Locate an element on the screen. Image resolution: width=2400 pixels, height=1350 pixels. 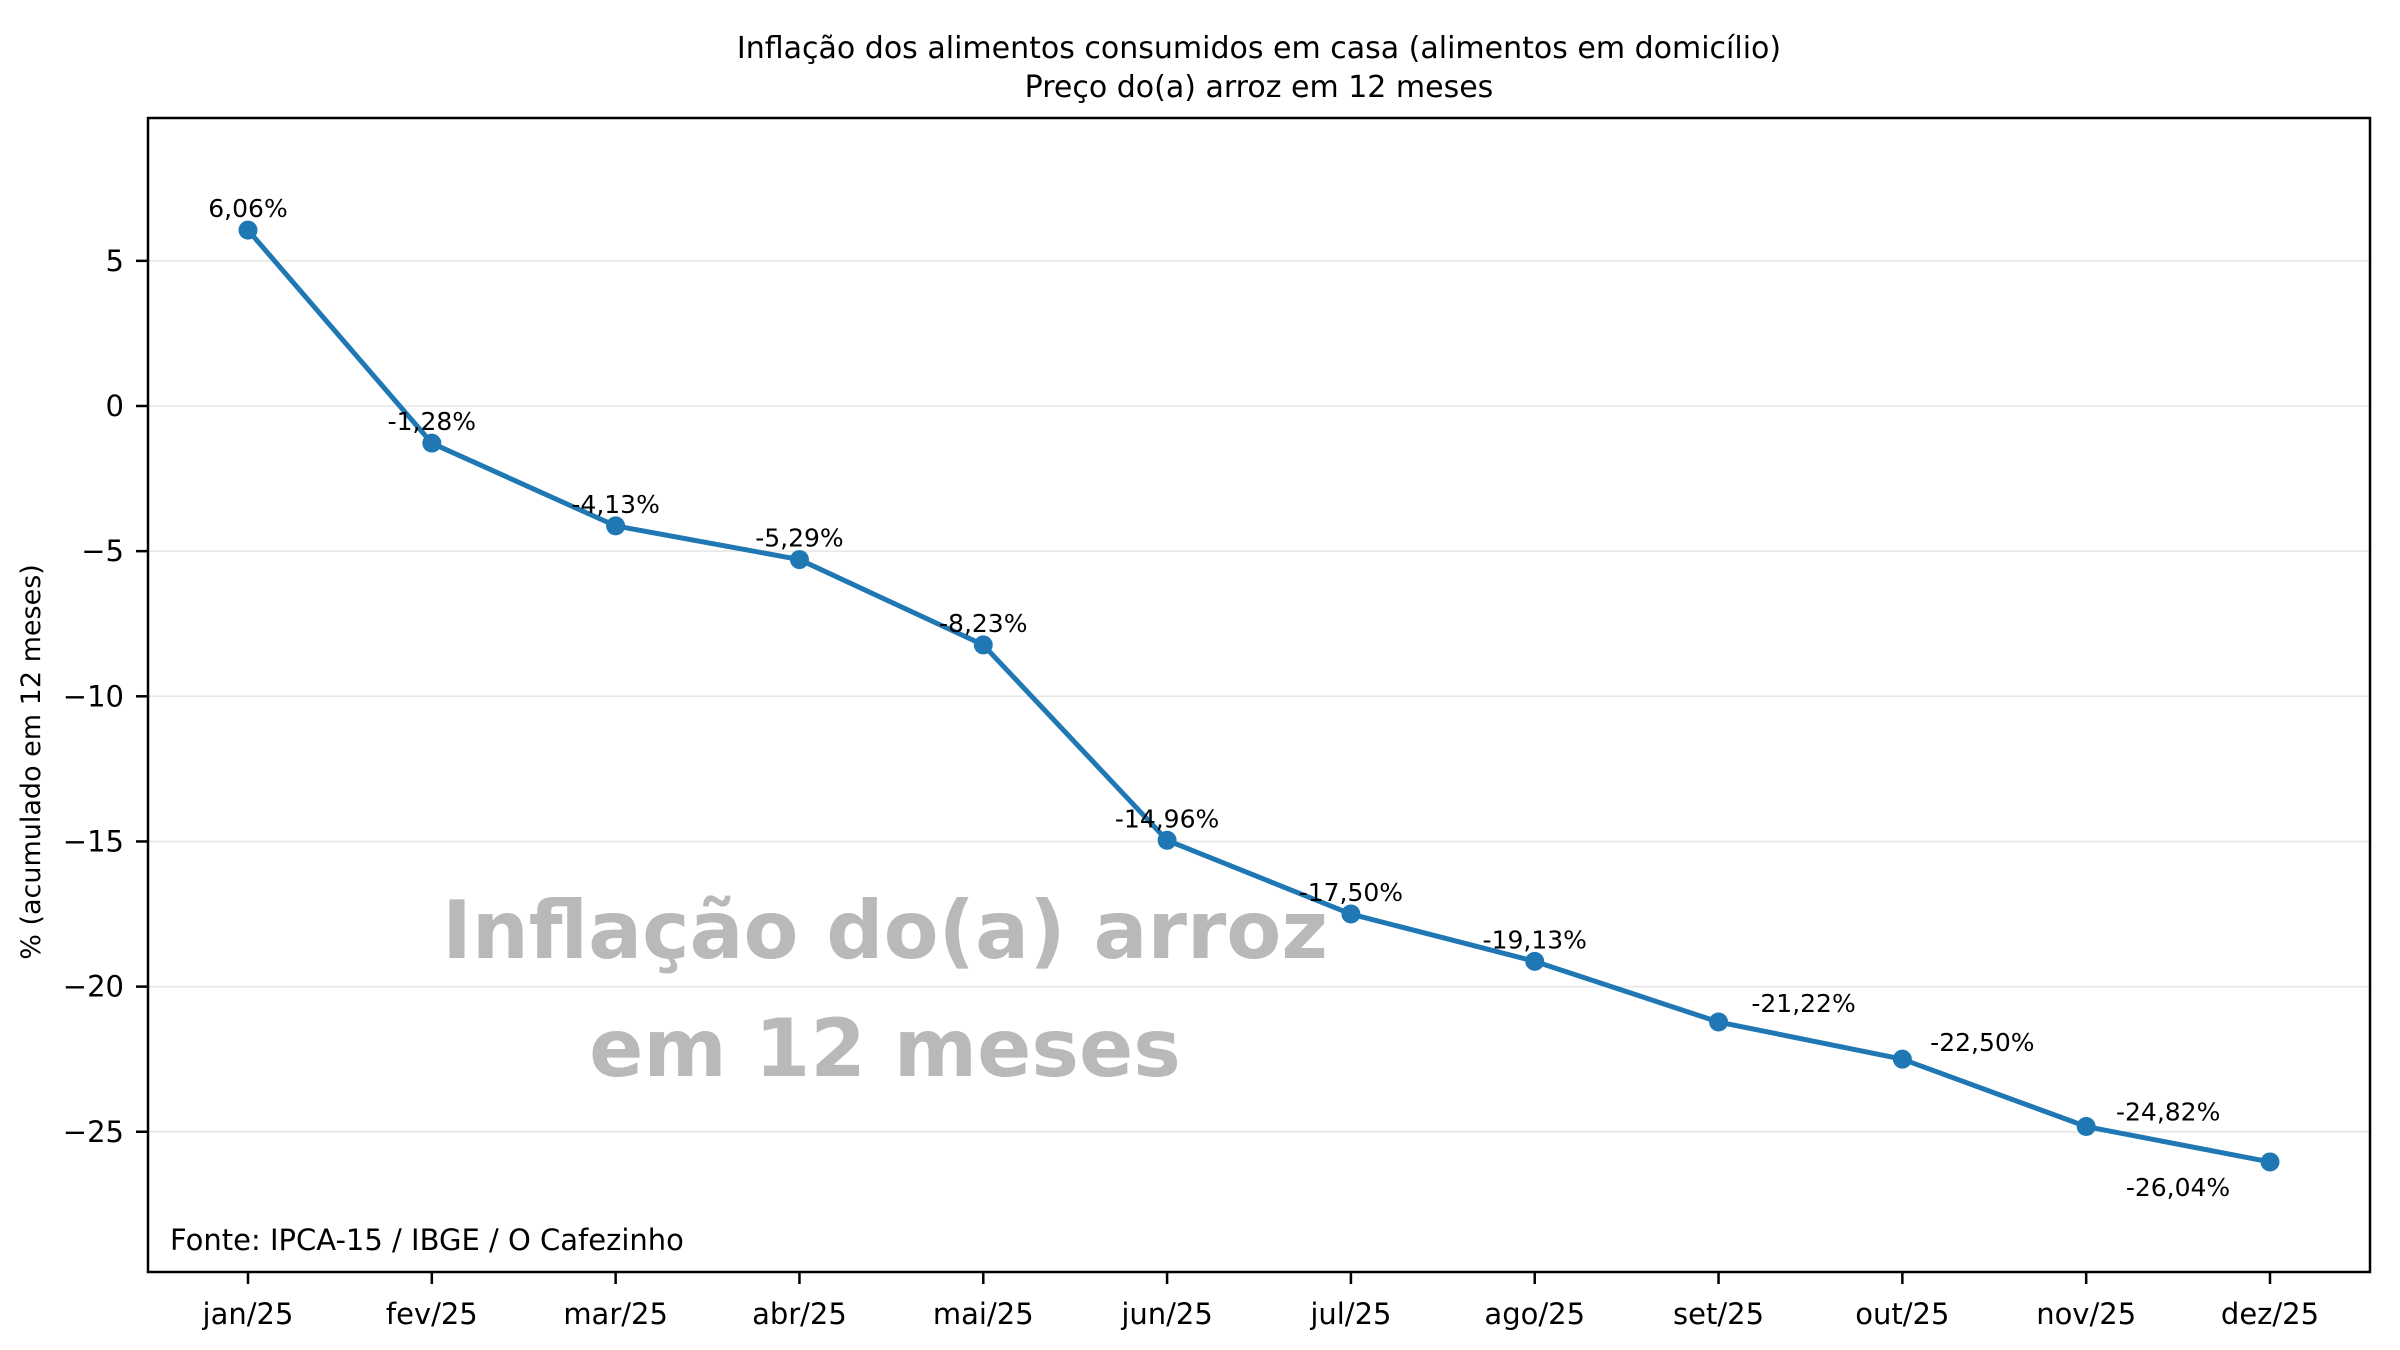
data-point-label: -24,82% is located at coordinates (2168, 1112).